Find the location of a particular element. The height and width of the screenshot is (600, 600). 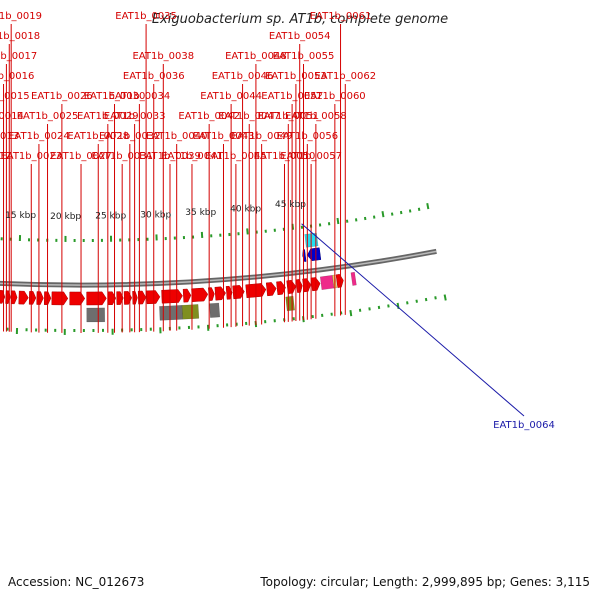

gene-label: EAT1b_0062 is located at coordinates (345, 76).